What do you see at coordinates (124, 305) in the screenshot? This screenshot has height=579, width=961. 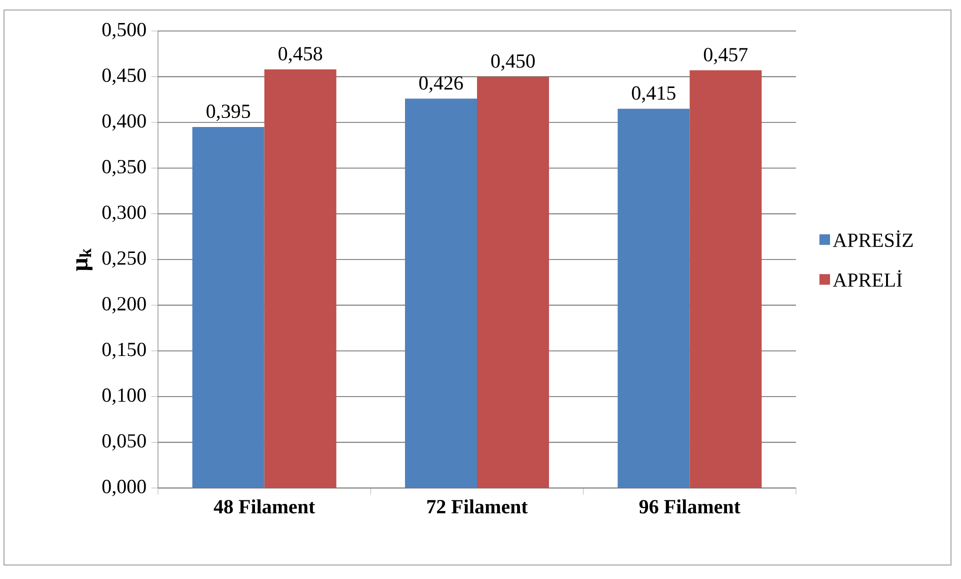 I see `y-tick-label: 0,200` at bounding box center [124, 305].